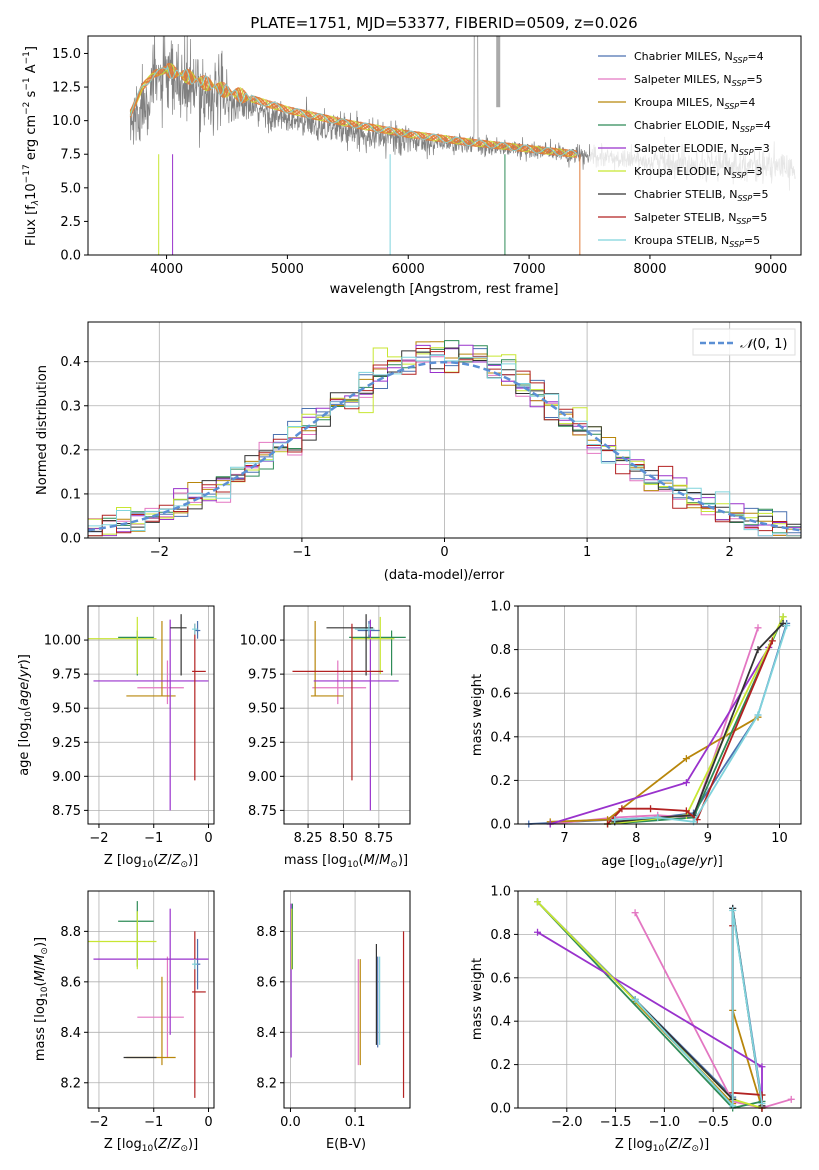 The image size is (819, 1170). I want to click on age-vs-Z-ytick-label: 9.25, so click(66, 743).